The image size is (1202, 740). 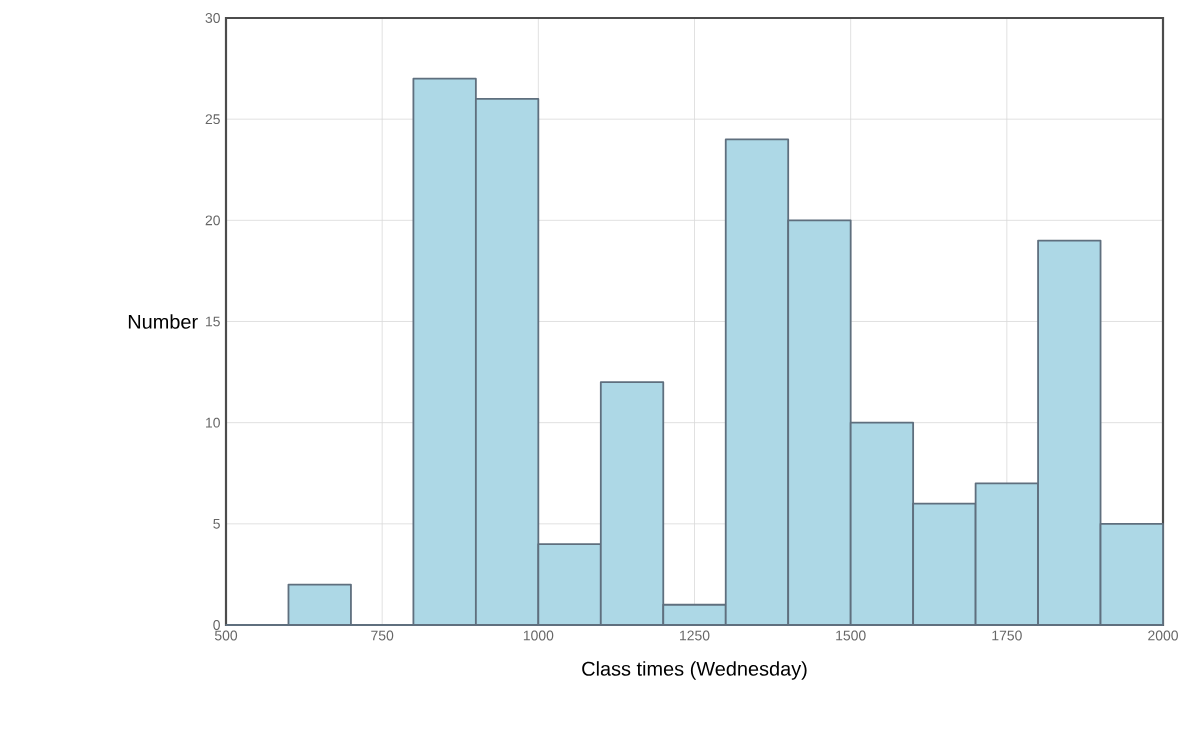 I want to click on y-tick-label: 10, so click(x=213, y=422).